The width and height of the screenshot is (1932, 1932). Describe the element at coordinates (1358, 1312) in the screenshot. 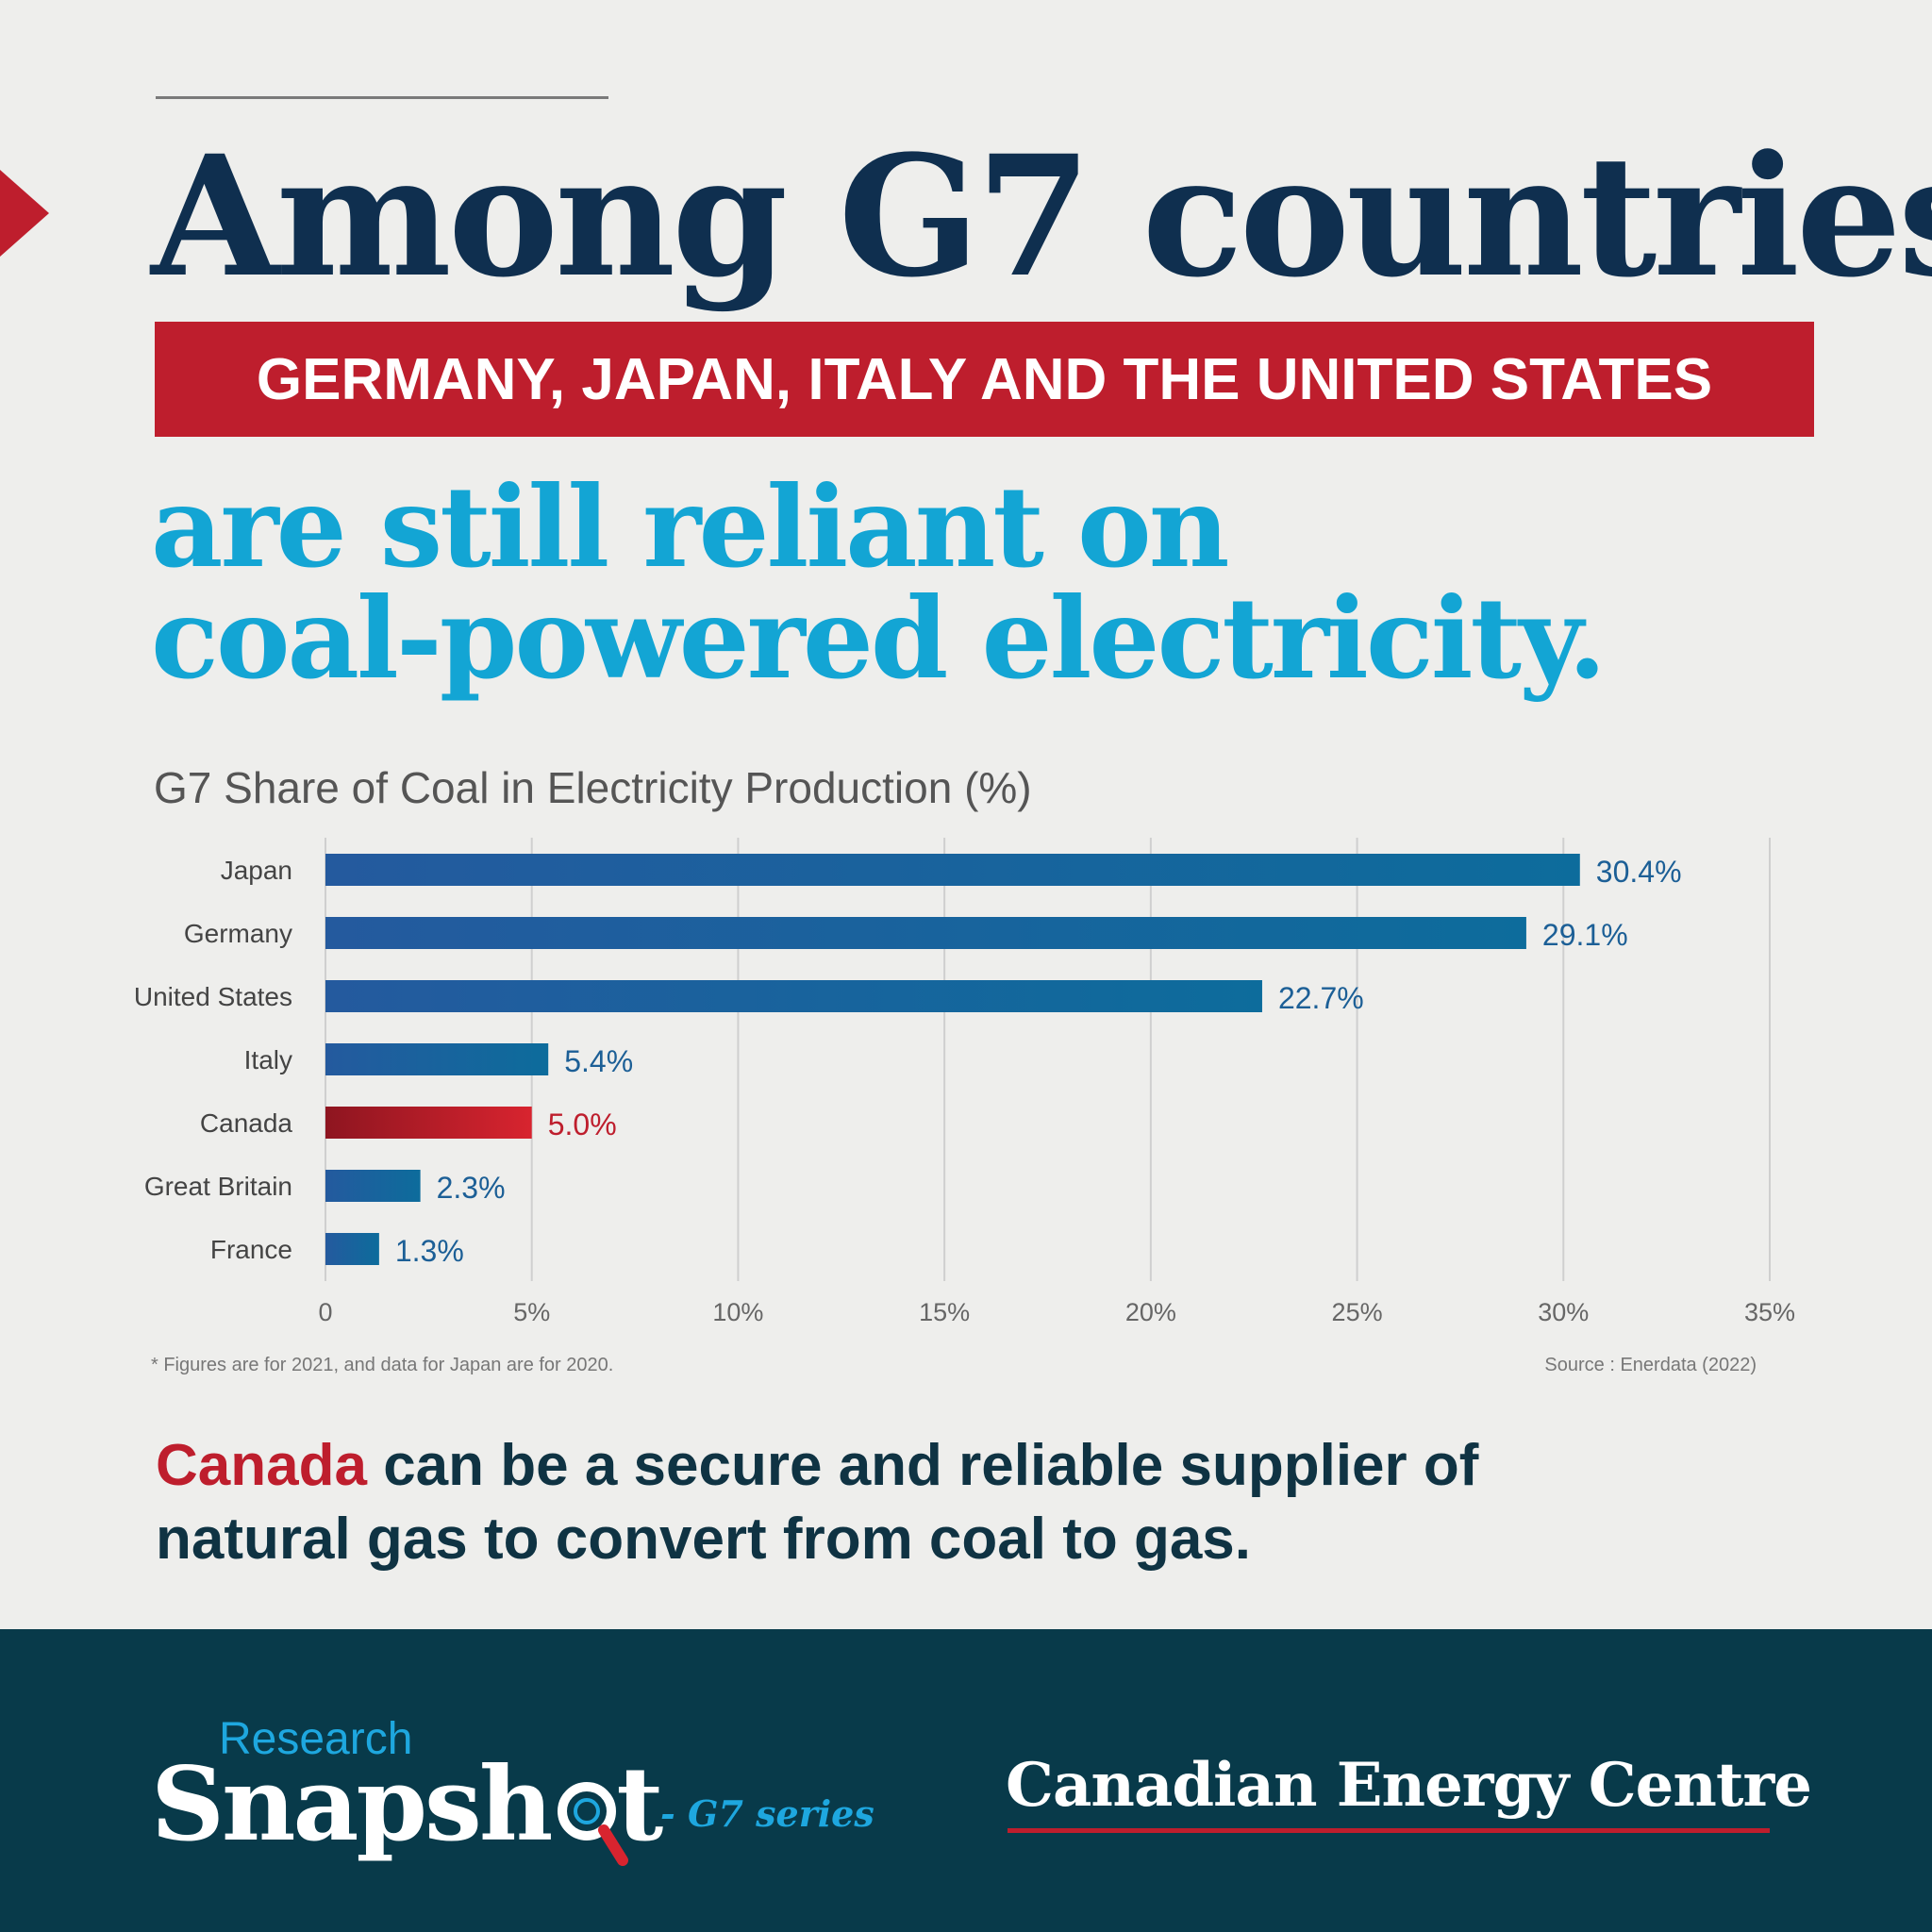

I see `x-tick-label: 25%` at that location.